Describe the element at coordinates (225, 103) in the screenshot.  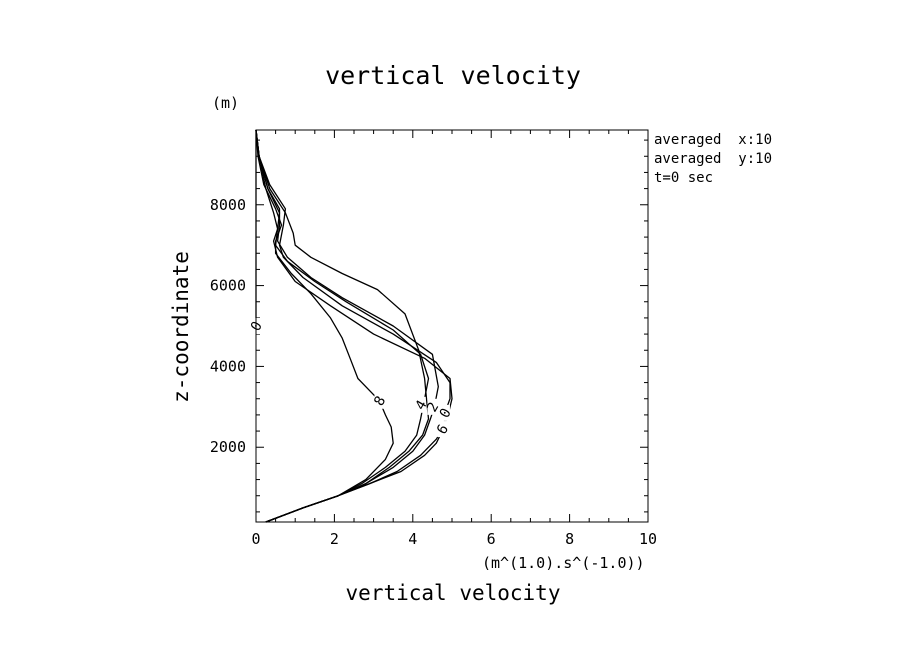
I see `y-unit-label: (m)` at that location.